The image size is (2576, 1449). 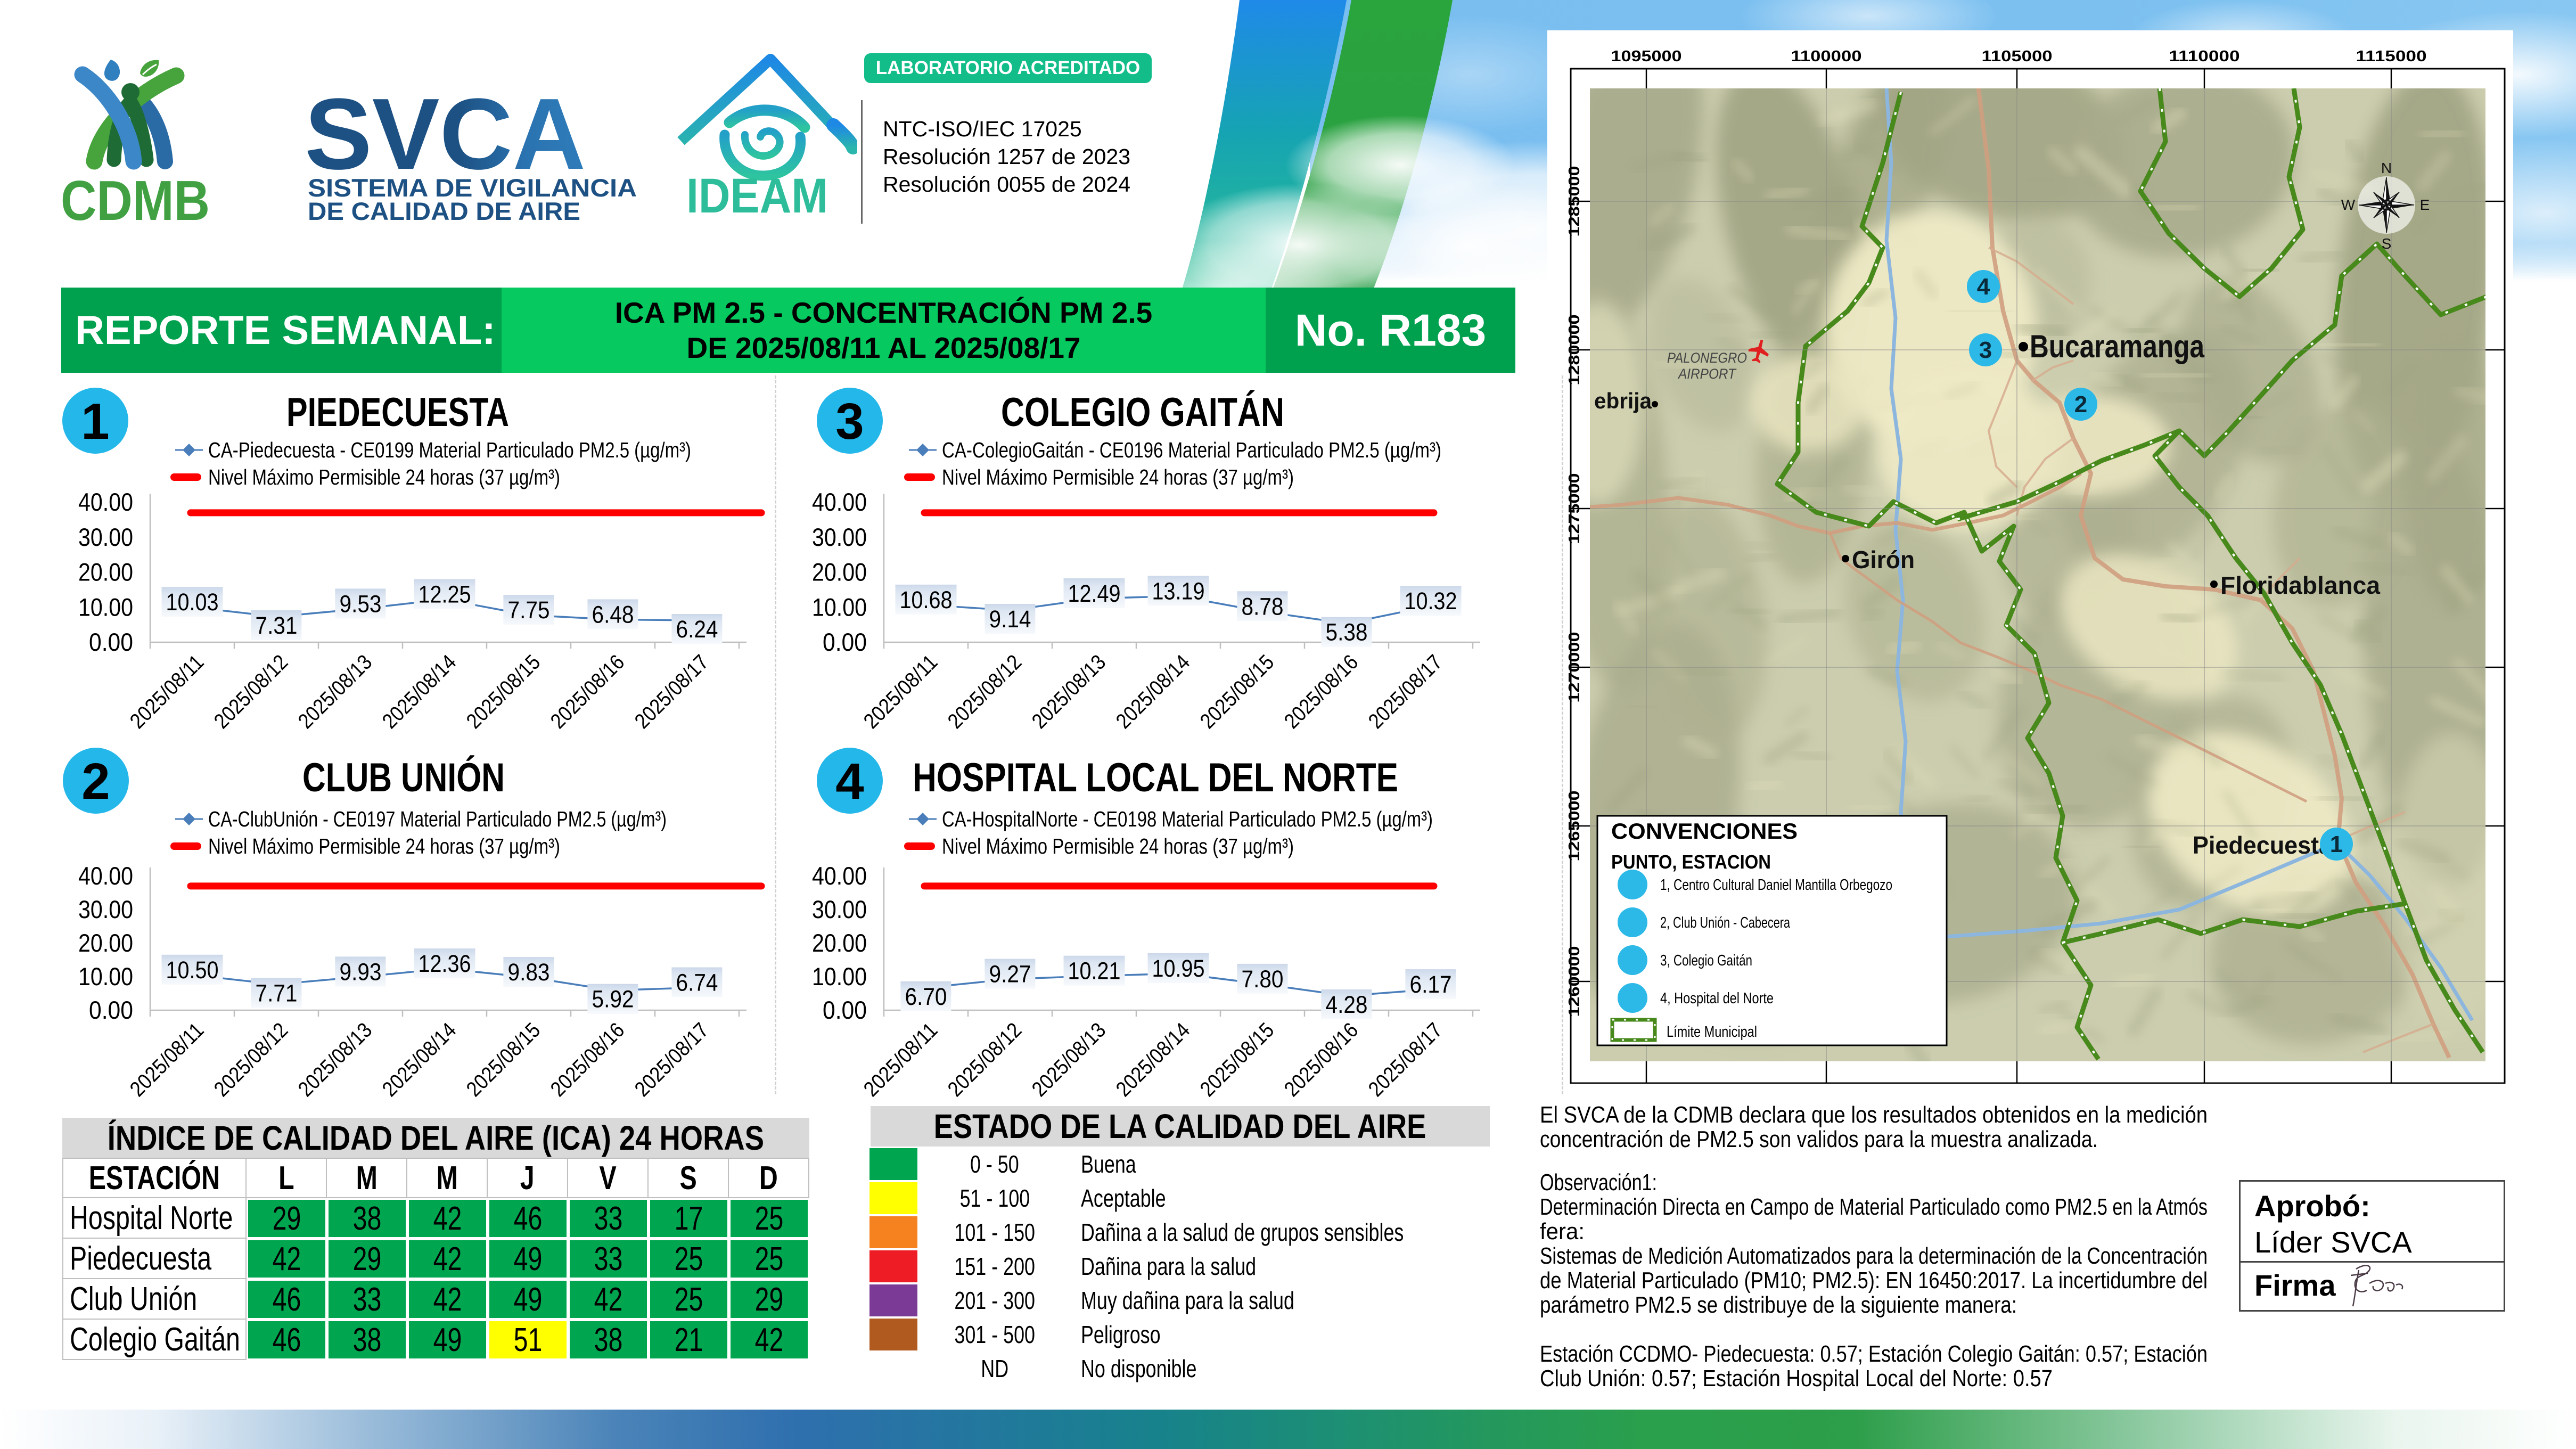 I want to click on svg-text: W, so click(x=2348, y=205).